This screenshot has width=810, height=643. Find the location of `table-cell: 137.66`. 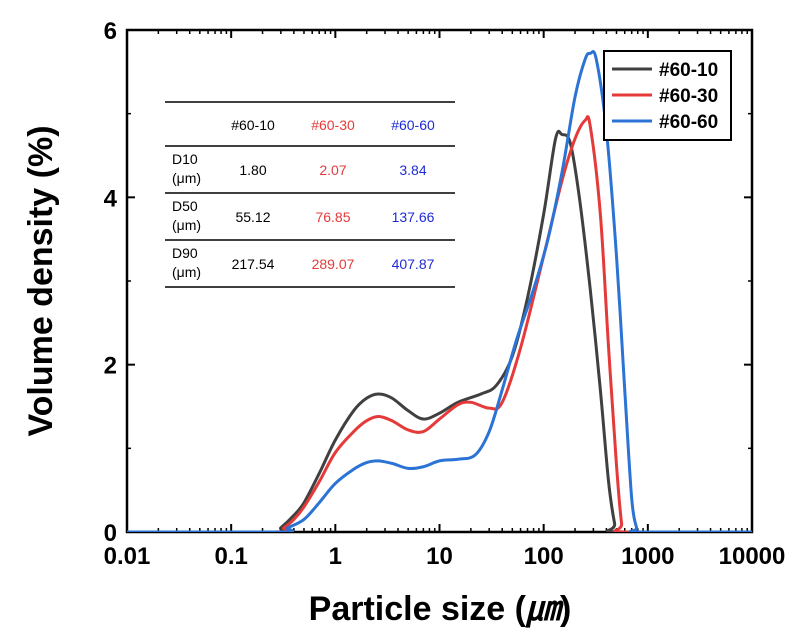

table-cell: 137.66 is located at coordinates (413, 217).